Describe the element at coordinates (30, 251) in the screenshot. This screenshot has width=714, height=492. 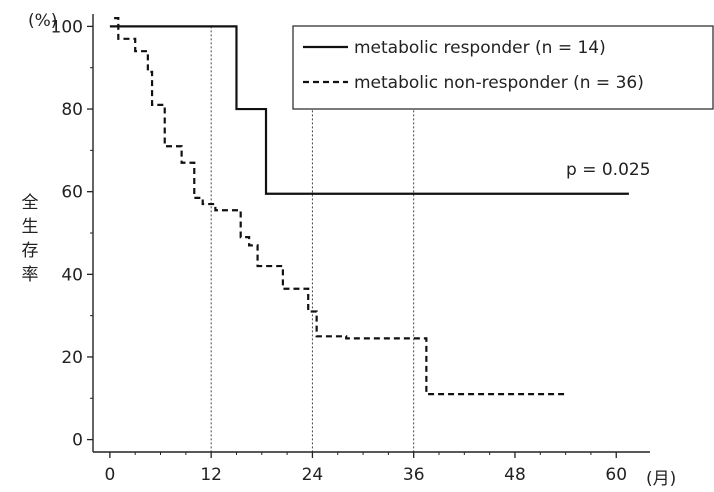
I see `y-title-char: 存` at that location.